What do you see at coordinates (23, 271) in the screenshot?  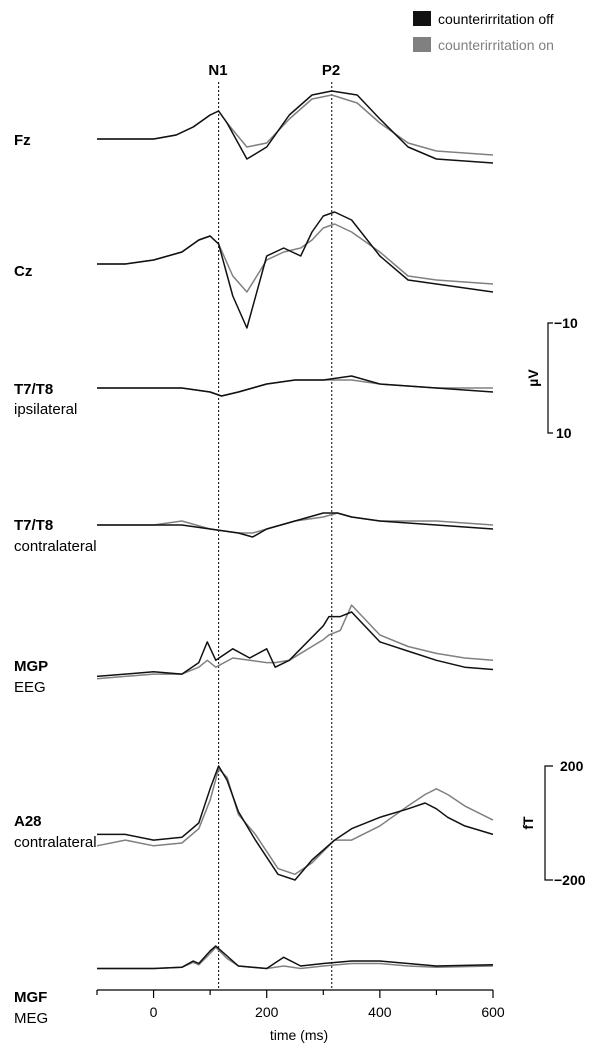 I see `channel-label-cz: Cz` at bounding box center [23, 271].